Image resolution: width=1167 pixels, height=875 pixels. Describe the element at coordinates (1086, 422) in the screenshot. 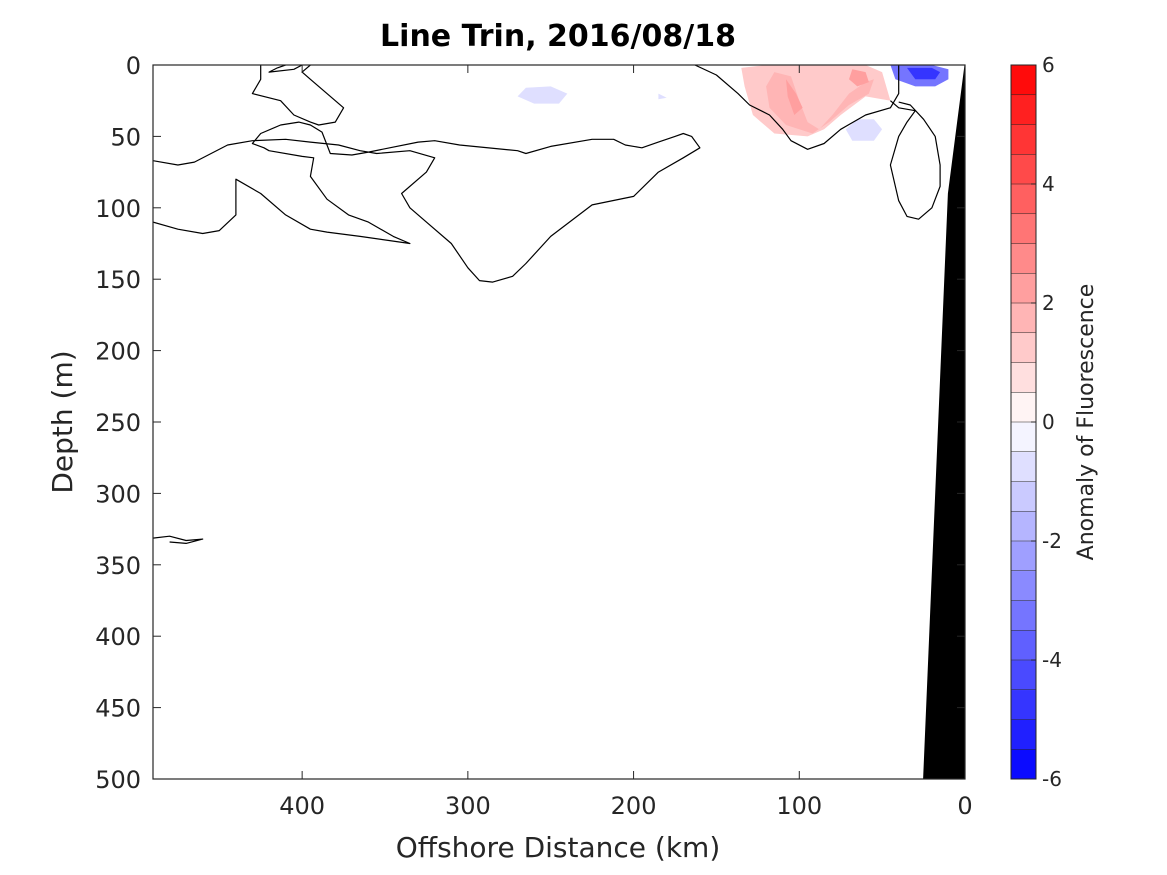

I see `colorbar-label: Anomaly of Fluorescence` at that location.